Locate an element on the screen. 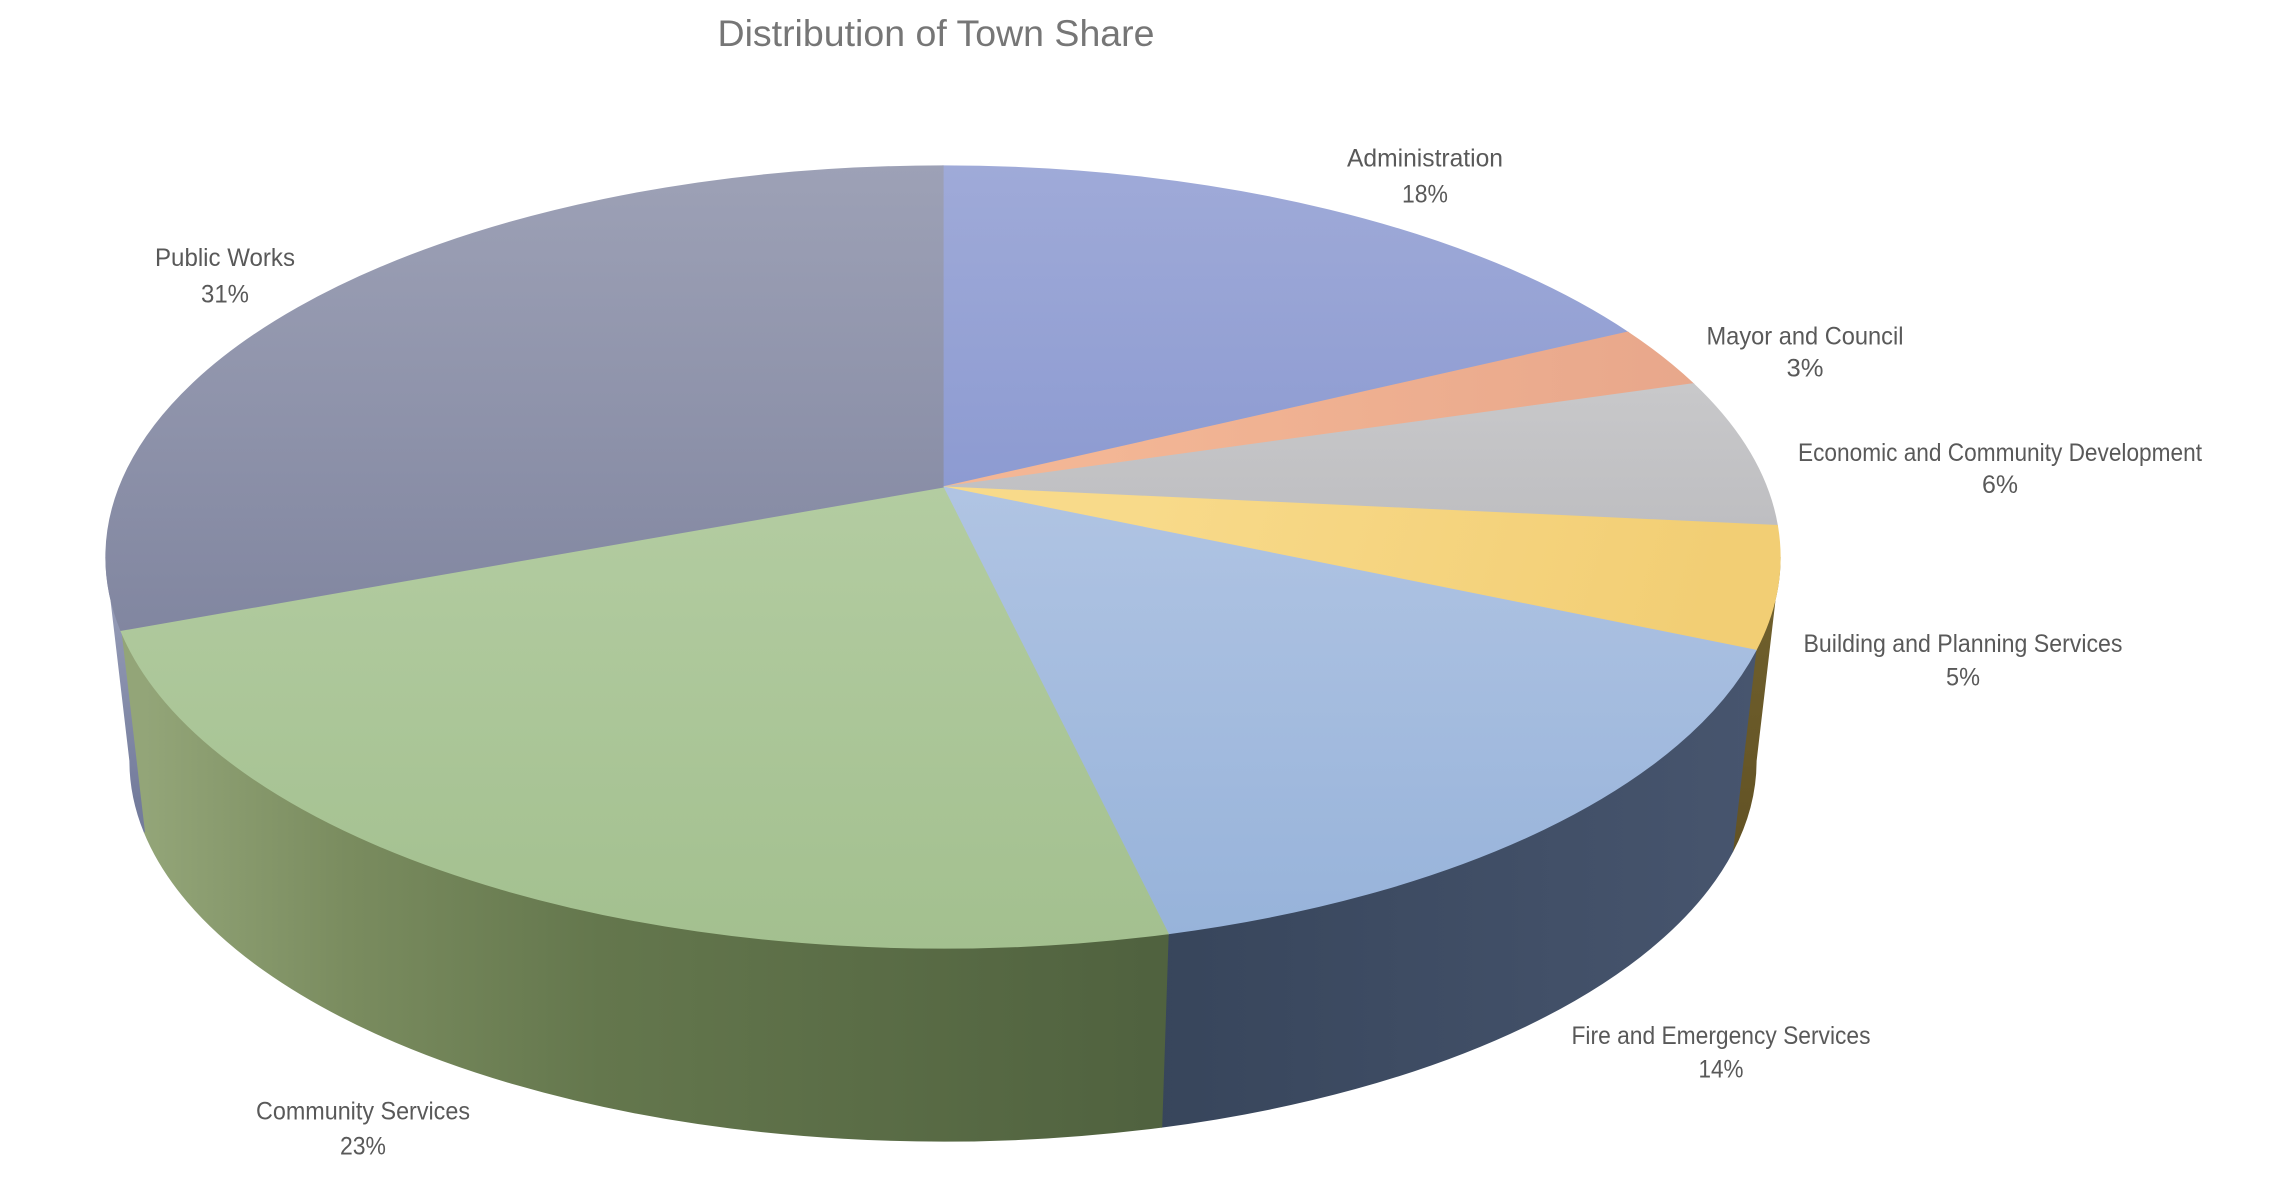 Image resolution: width=2284 pixels, height=1202 pixels. svg-text:Economic and Community Develop: Economic and Community Development is located at coordinates (2000, 453).